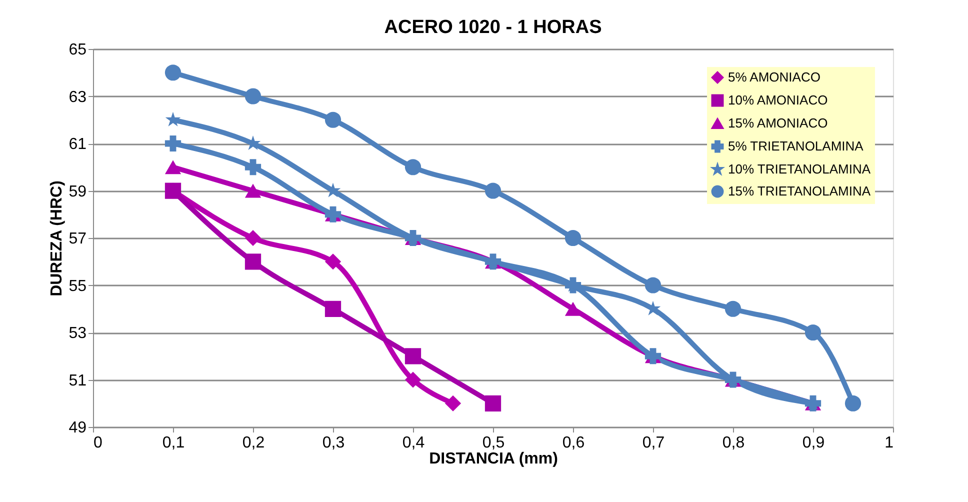 This screenshot has height=502, width=968. What do you see at coordinates (653, 443) in the screenshot?
I see `x-tick-label: 0,7` at bounding box center [653, 443].